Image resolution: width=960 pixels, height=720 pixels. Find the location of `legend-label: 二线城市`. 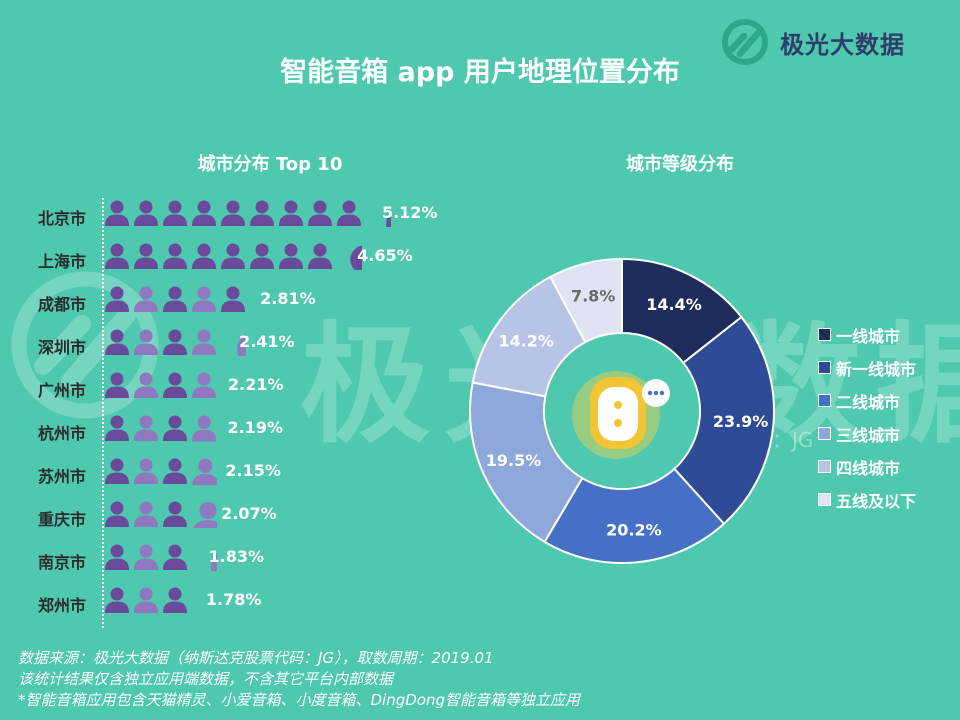

legend-label: 二线城市 is located at coordinates (868, 402).